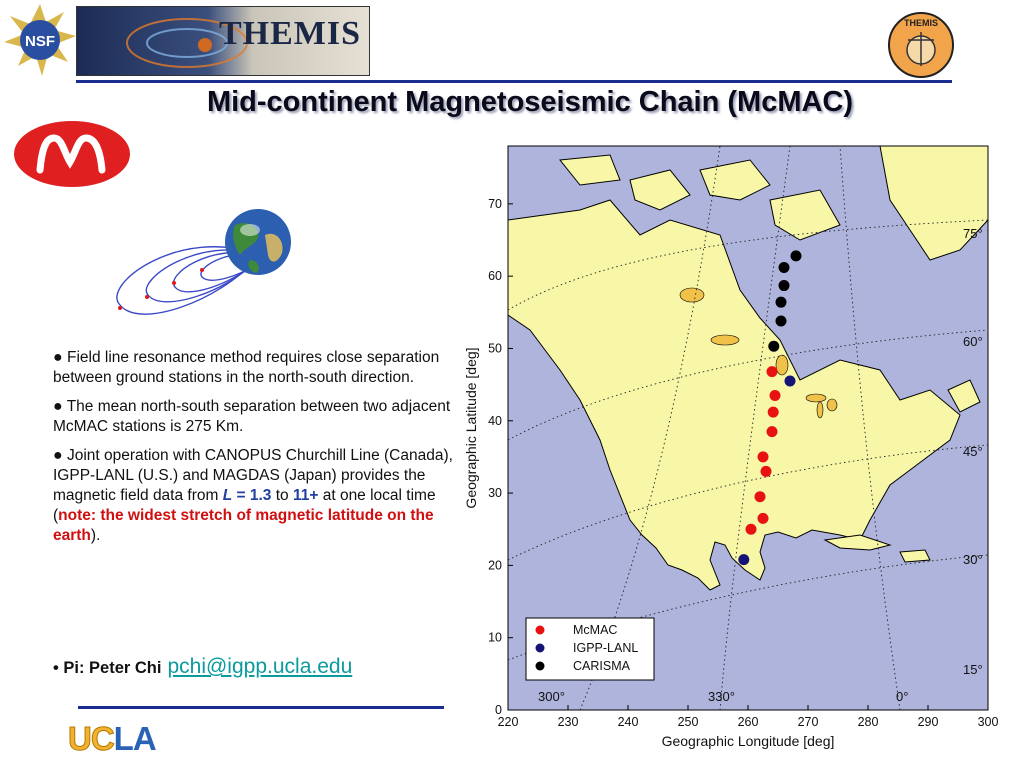 The width and height of the screenshot is (1024, 768). Describe the element at coordinates (692, 295) in the screenshot. I see `great-bear-lake` at that location.